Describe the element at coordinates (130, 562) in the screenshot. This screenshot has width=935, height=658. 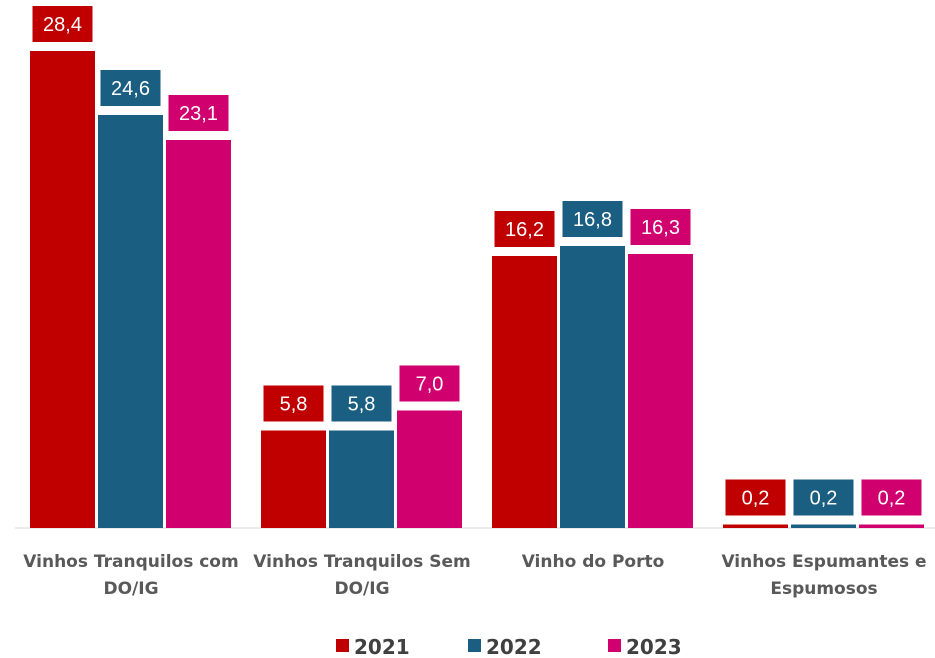
I see `category-label-1-line-1: Vinhos Tranquilos com` at that location.